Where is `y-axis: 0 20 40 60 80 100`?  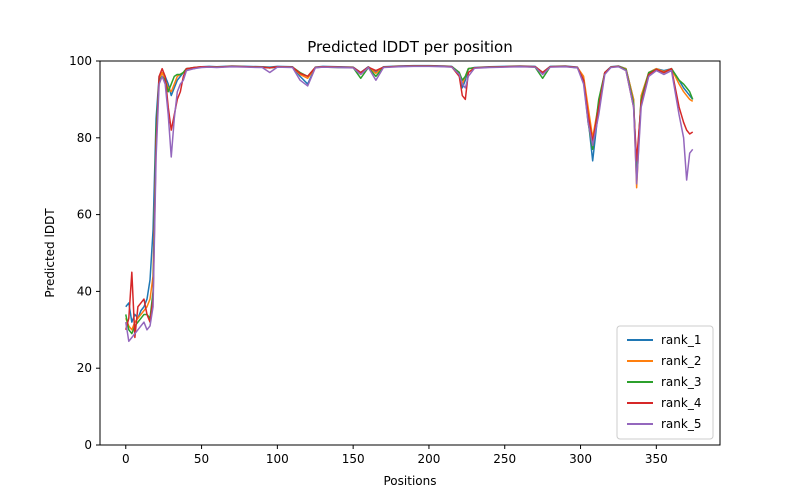
y-axis: 0 20 40 60 80 100 is located at coordinates (84, 253).